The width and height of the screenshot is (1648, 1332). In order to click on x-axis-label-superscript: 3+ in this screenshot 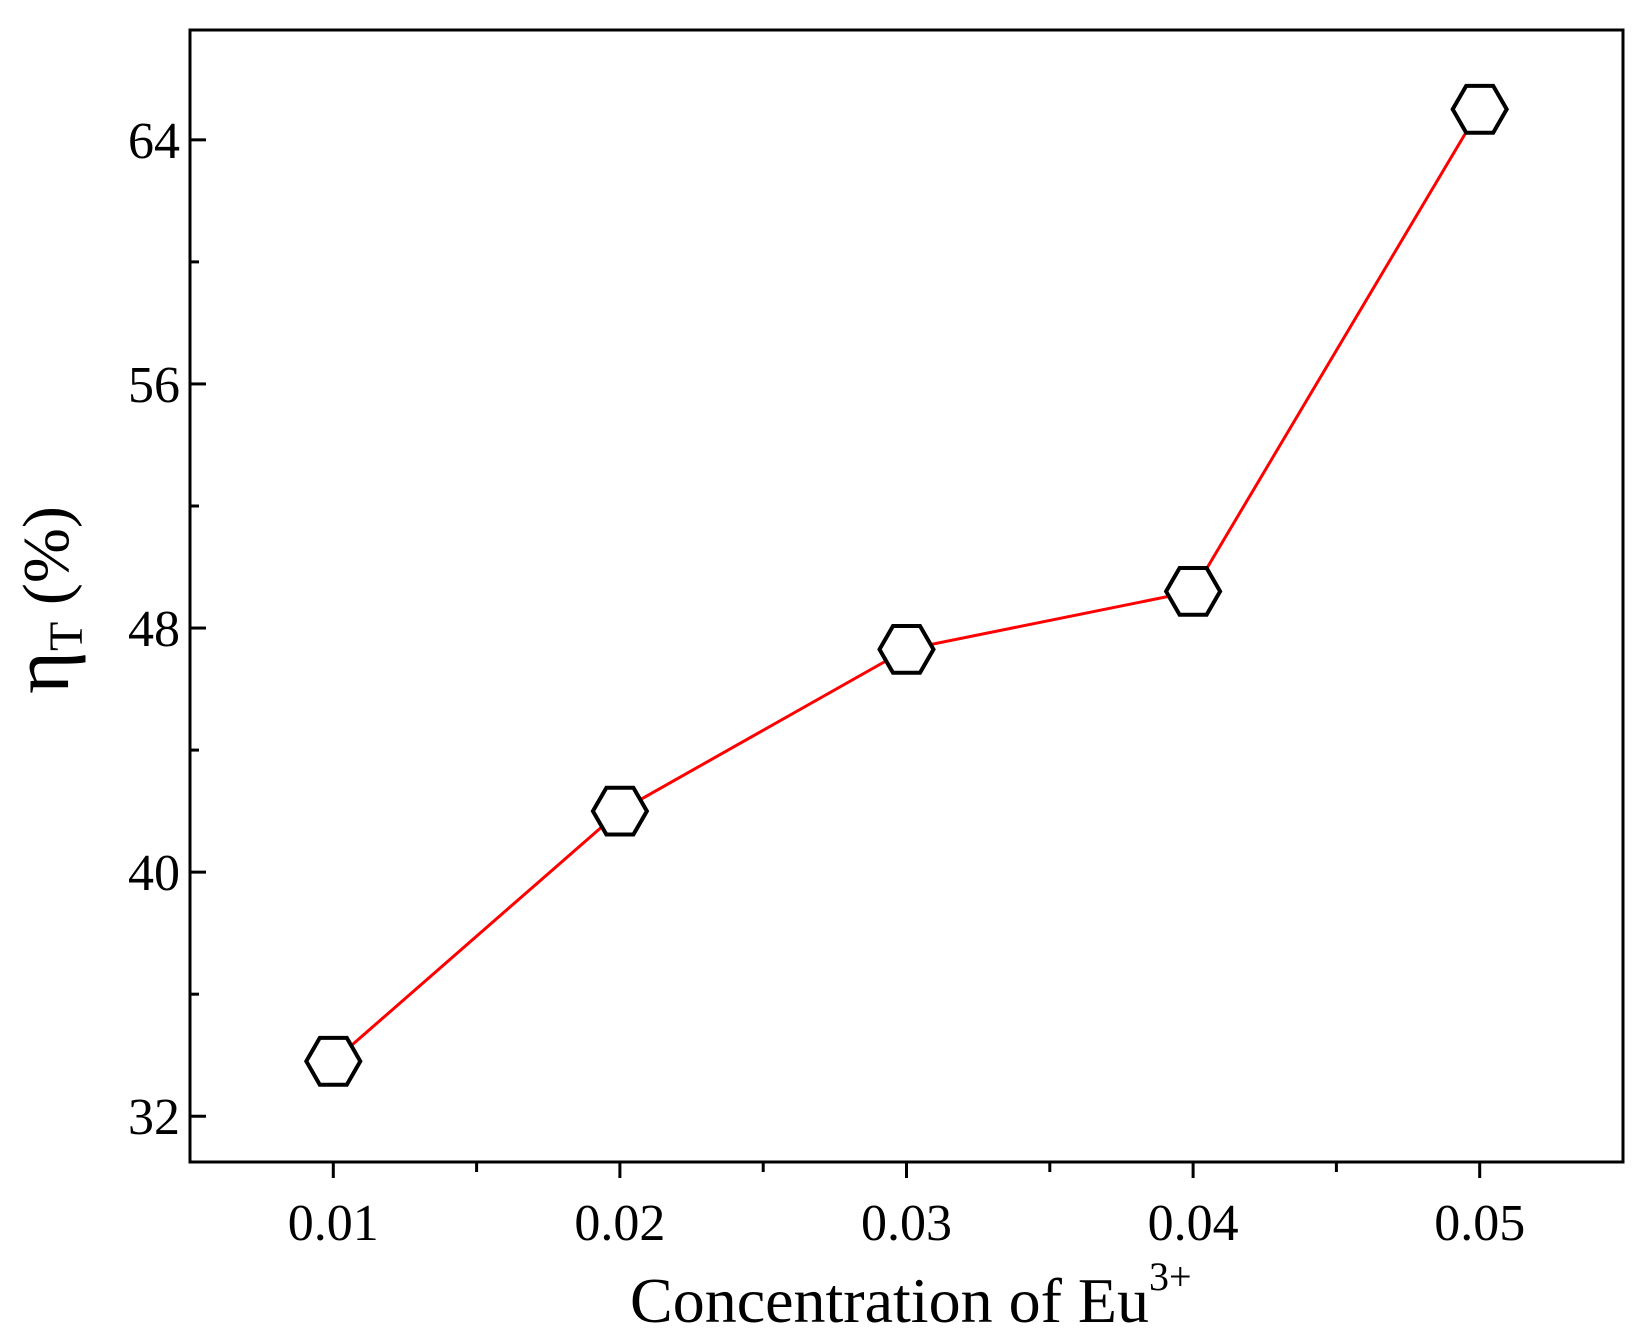, I will do `click(1170, 1276)`.